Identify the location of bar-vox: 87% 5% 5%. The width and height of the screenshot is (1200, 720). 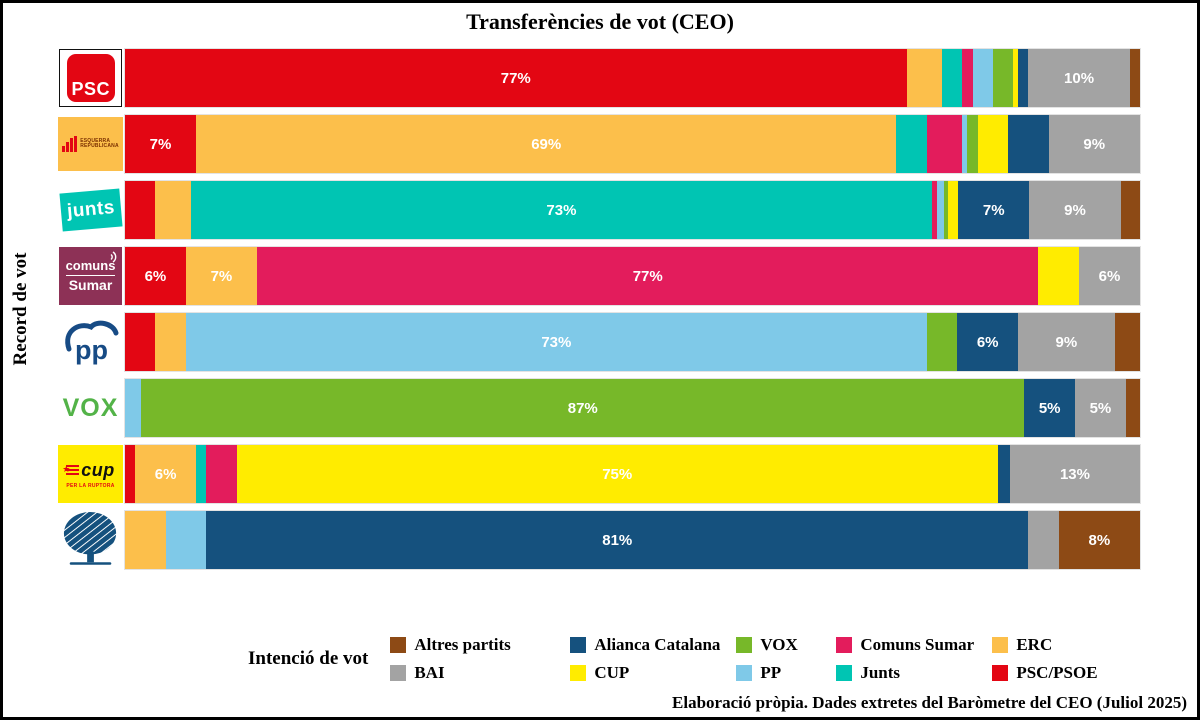
(632, 408).